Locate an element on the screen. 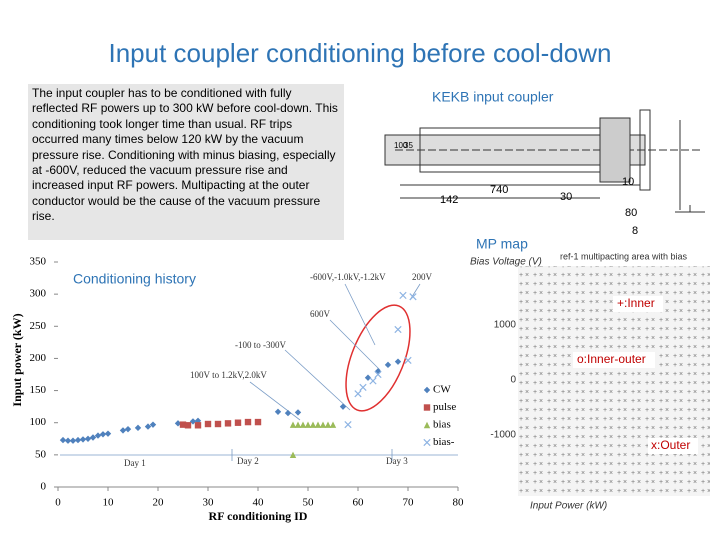  legend-label: CW is located at coordinates (442, 390).